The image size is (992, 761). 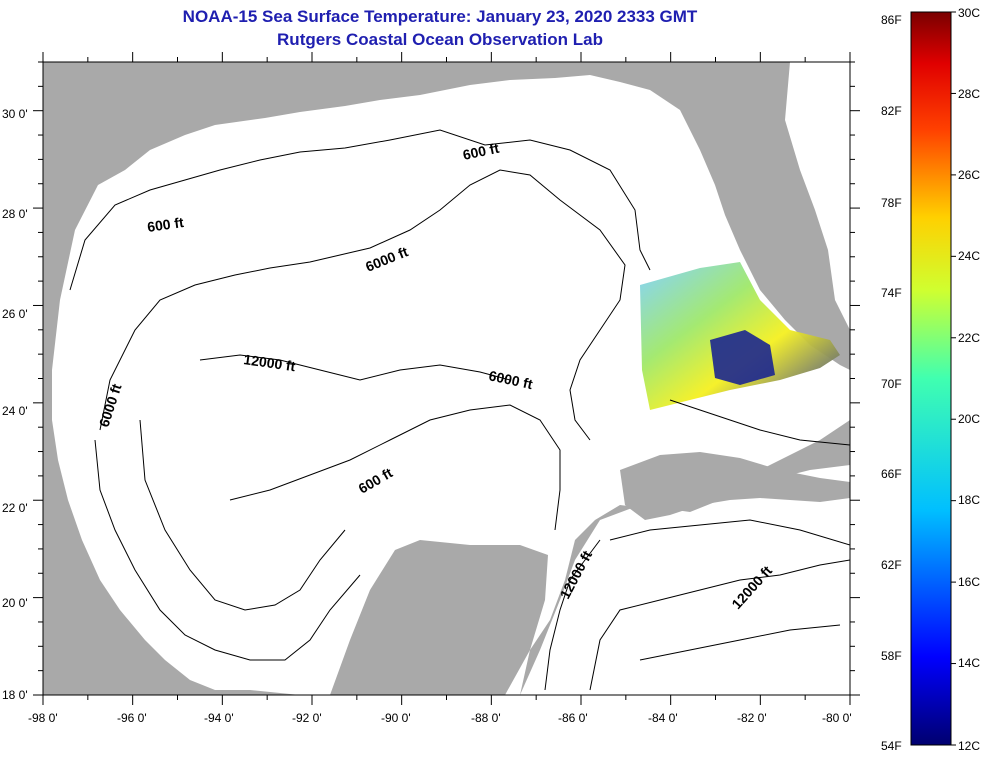 I want to click on colorbar-c-label: 28C, so click(x=969, y=94).